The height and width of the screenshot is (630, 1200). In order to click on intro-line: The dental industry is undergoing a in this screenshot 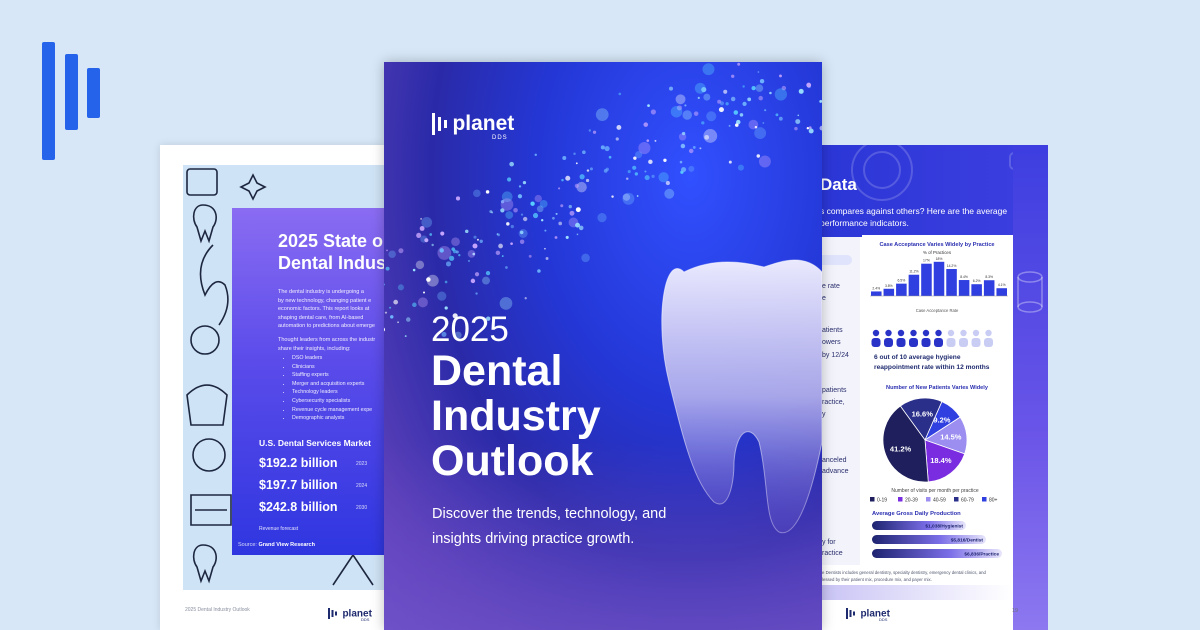, I will do `click(321, 292)`.